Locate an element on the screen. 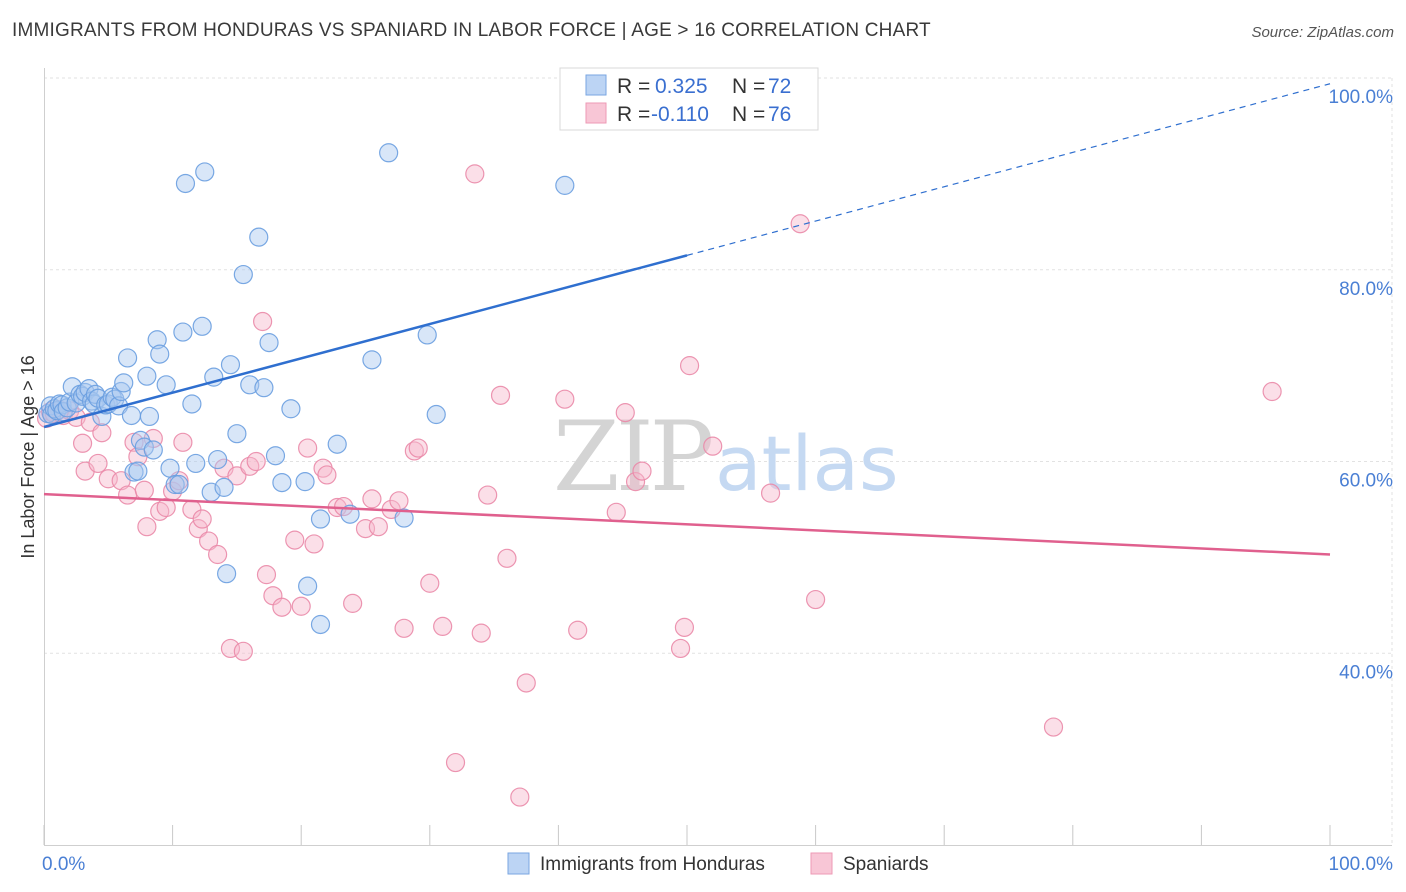 The image size is (1406, 892). legend-swatch-spaniards is located at coordinates (596, 113).